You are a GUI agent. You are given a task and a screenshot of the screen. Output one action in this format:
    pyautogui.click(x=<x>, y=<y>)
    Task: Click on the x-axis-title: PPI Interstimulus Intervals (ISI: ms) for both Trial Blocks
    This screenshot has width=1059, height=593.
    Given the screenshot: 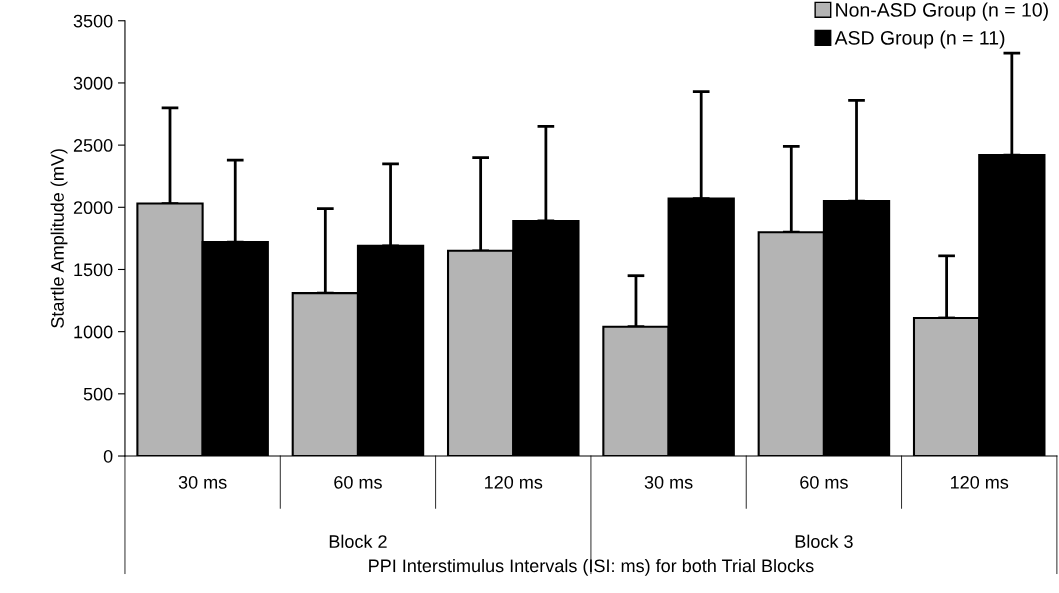 What is the action you would take?
    pyautogui.click(x=591, y=567)
    